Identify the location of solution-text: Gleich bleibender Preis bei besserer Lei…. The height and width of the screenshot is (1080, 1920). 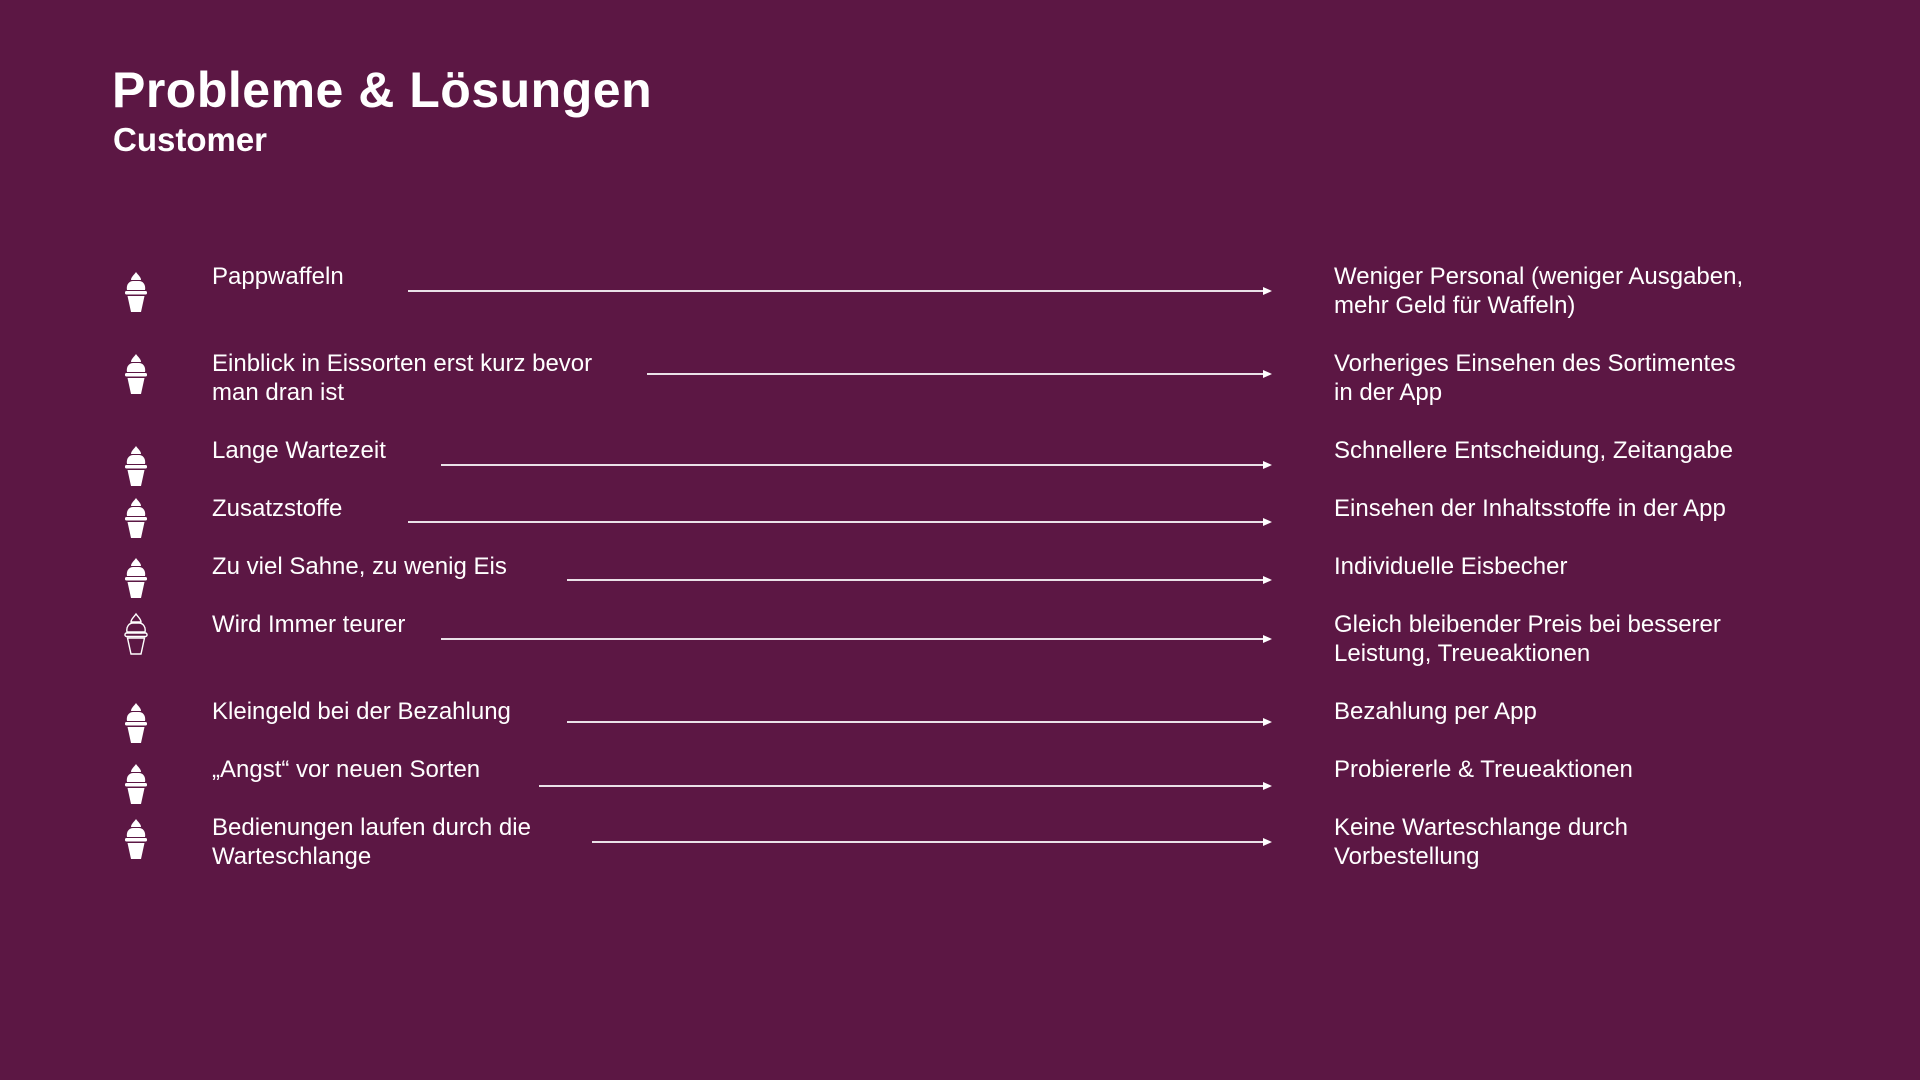
(1527, 639).